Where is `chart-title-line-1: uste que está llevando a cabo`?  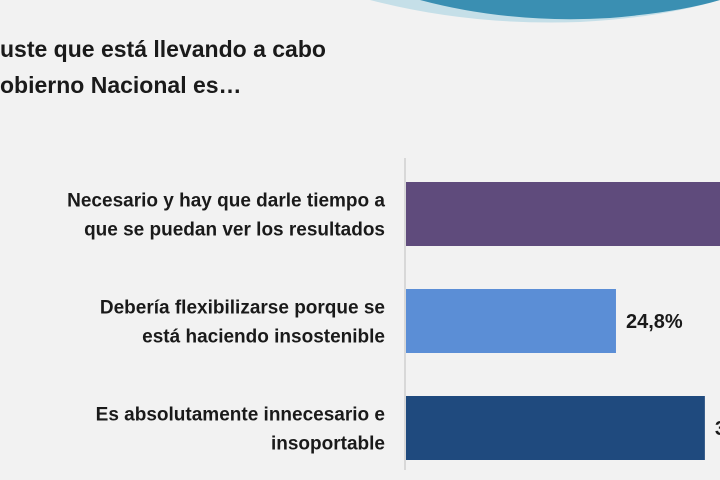
chart-title-line-1: uste que está llevando a cabo is located at coordinates (163, 49).